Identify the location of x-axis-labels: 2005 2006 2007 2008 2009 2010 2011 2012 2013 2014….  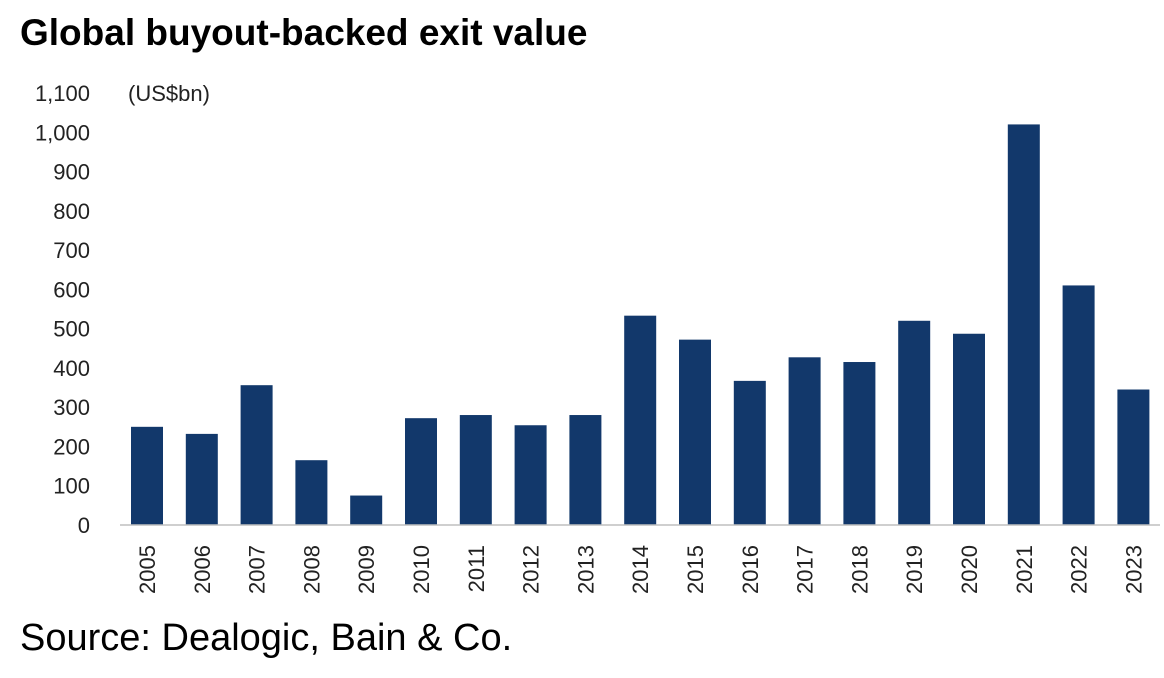
(640, 569).